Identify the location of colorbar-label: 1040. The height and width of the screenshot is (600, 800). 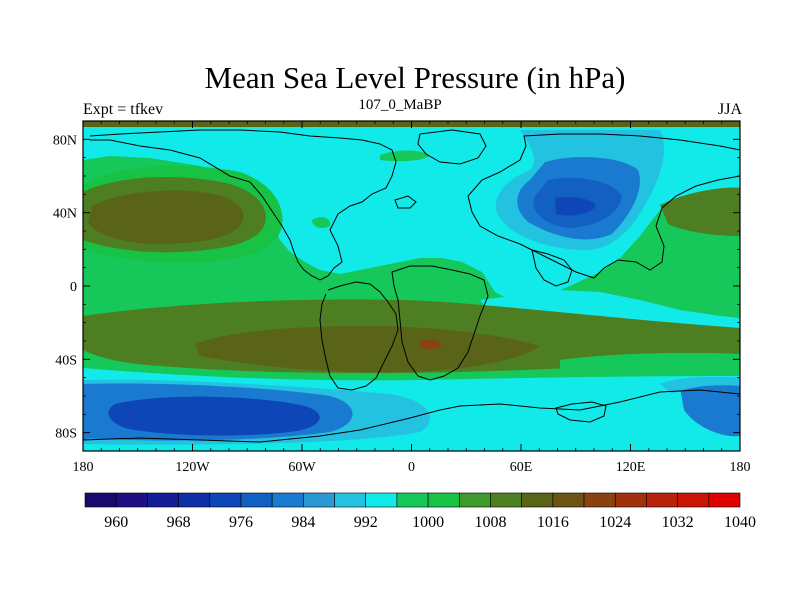
(740, 522).